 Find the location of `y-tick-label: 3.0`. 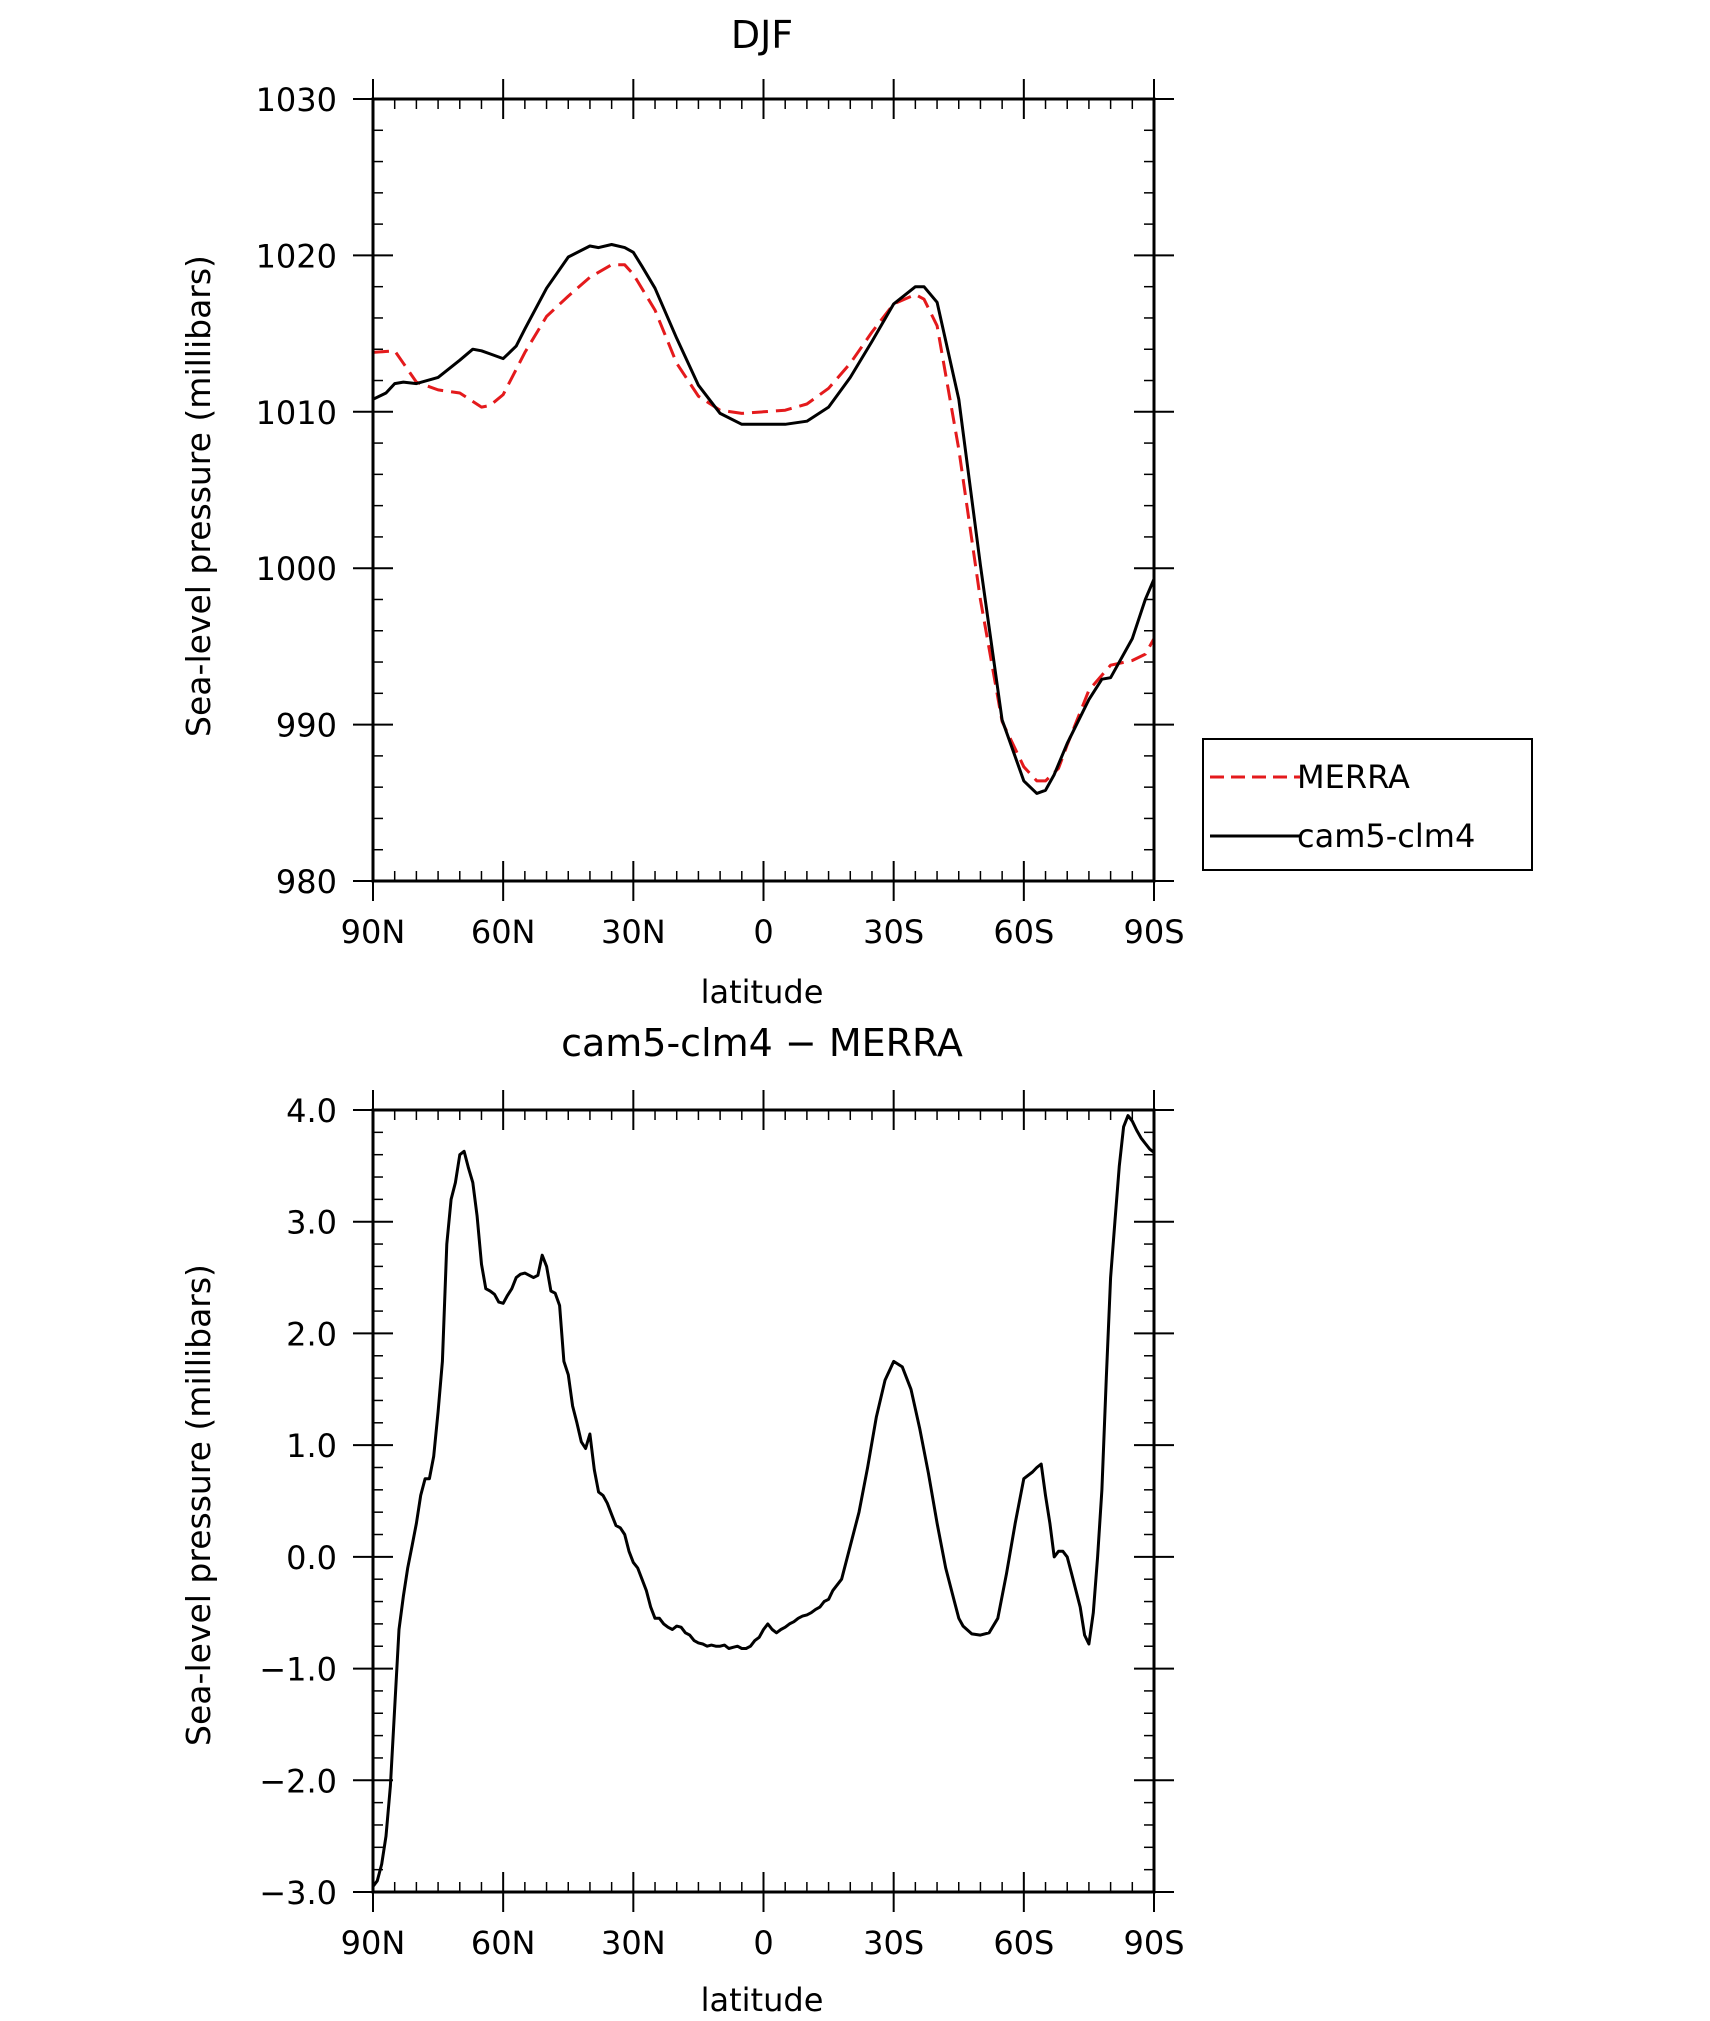

y-tick-label: 3.0 is located at coordinates (311, 1223).